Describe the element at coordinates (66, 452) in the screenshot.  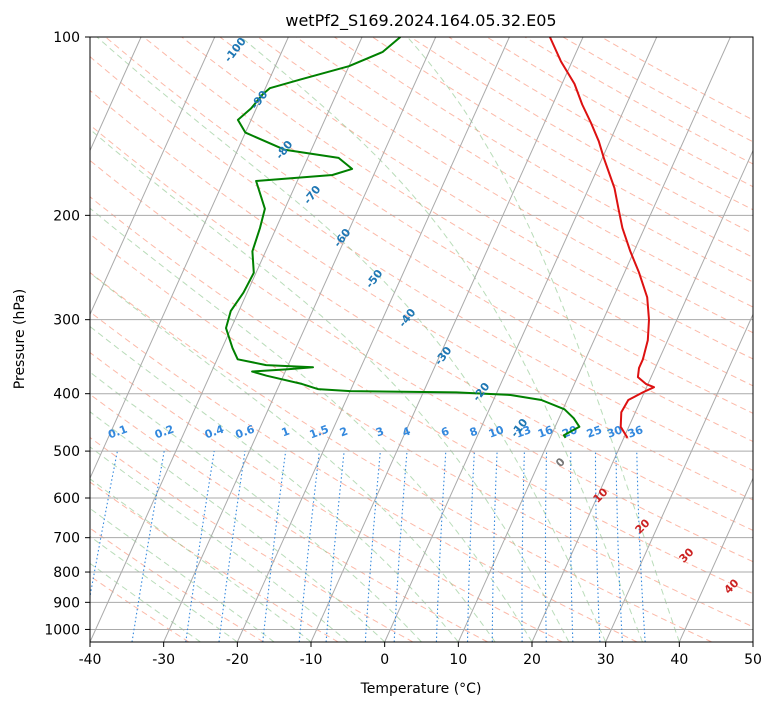
I see `y-tick-label: 500` at that location.